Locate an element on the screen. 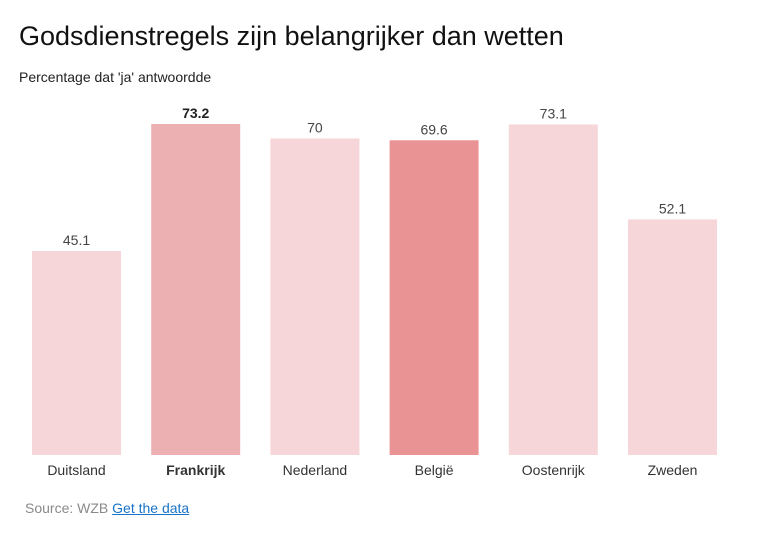 This screenshot has height=544, width=780. source-line: Source: WZB Get the data is located at coordinates (107, 508).